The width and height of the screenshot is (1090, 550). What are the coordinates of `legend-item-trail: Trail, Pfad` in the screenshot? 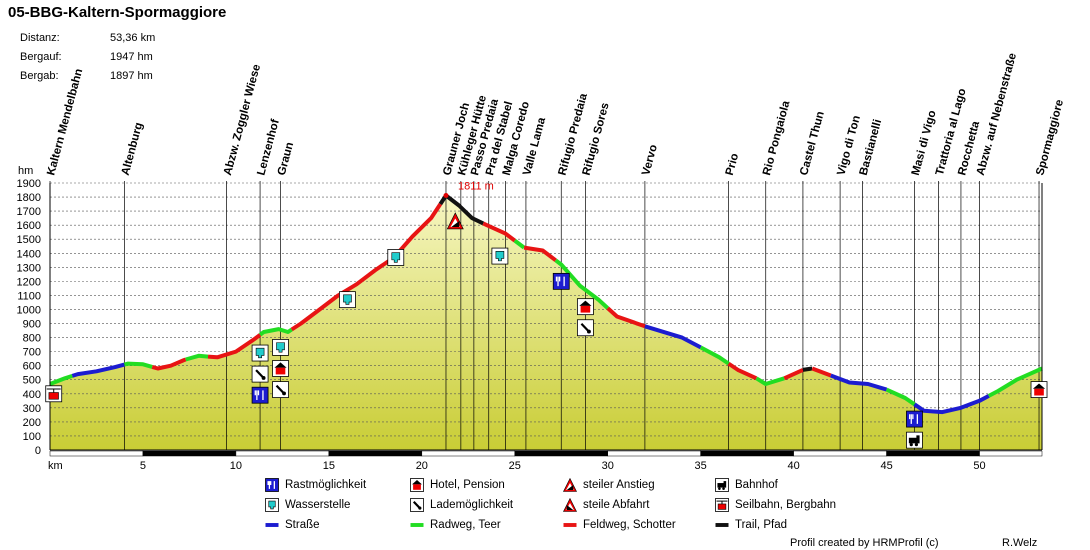 It's located at (751, 525).